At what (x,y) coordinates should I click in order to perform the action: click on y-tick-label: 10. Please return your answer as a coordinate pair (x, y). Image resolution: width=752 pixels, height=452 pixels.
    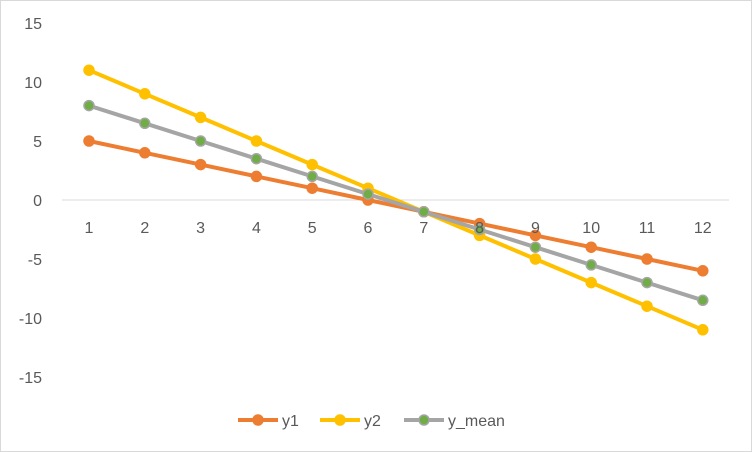
    Looking at the image, I should click on (33, 83).